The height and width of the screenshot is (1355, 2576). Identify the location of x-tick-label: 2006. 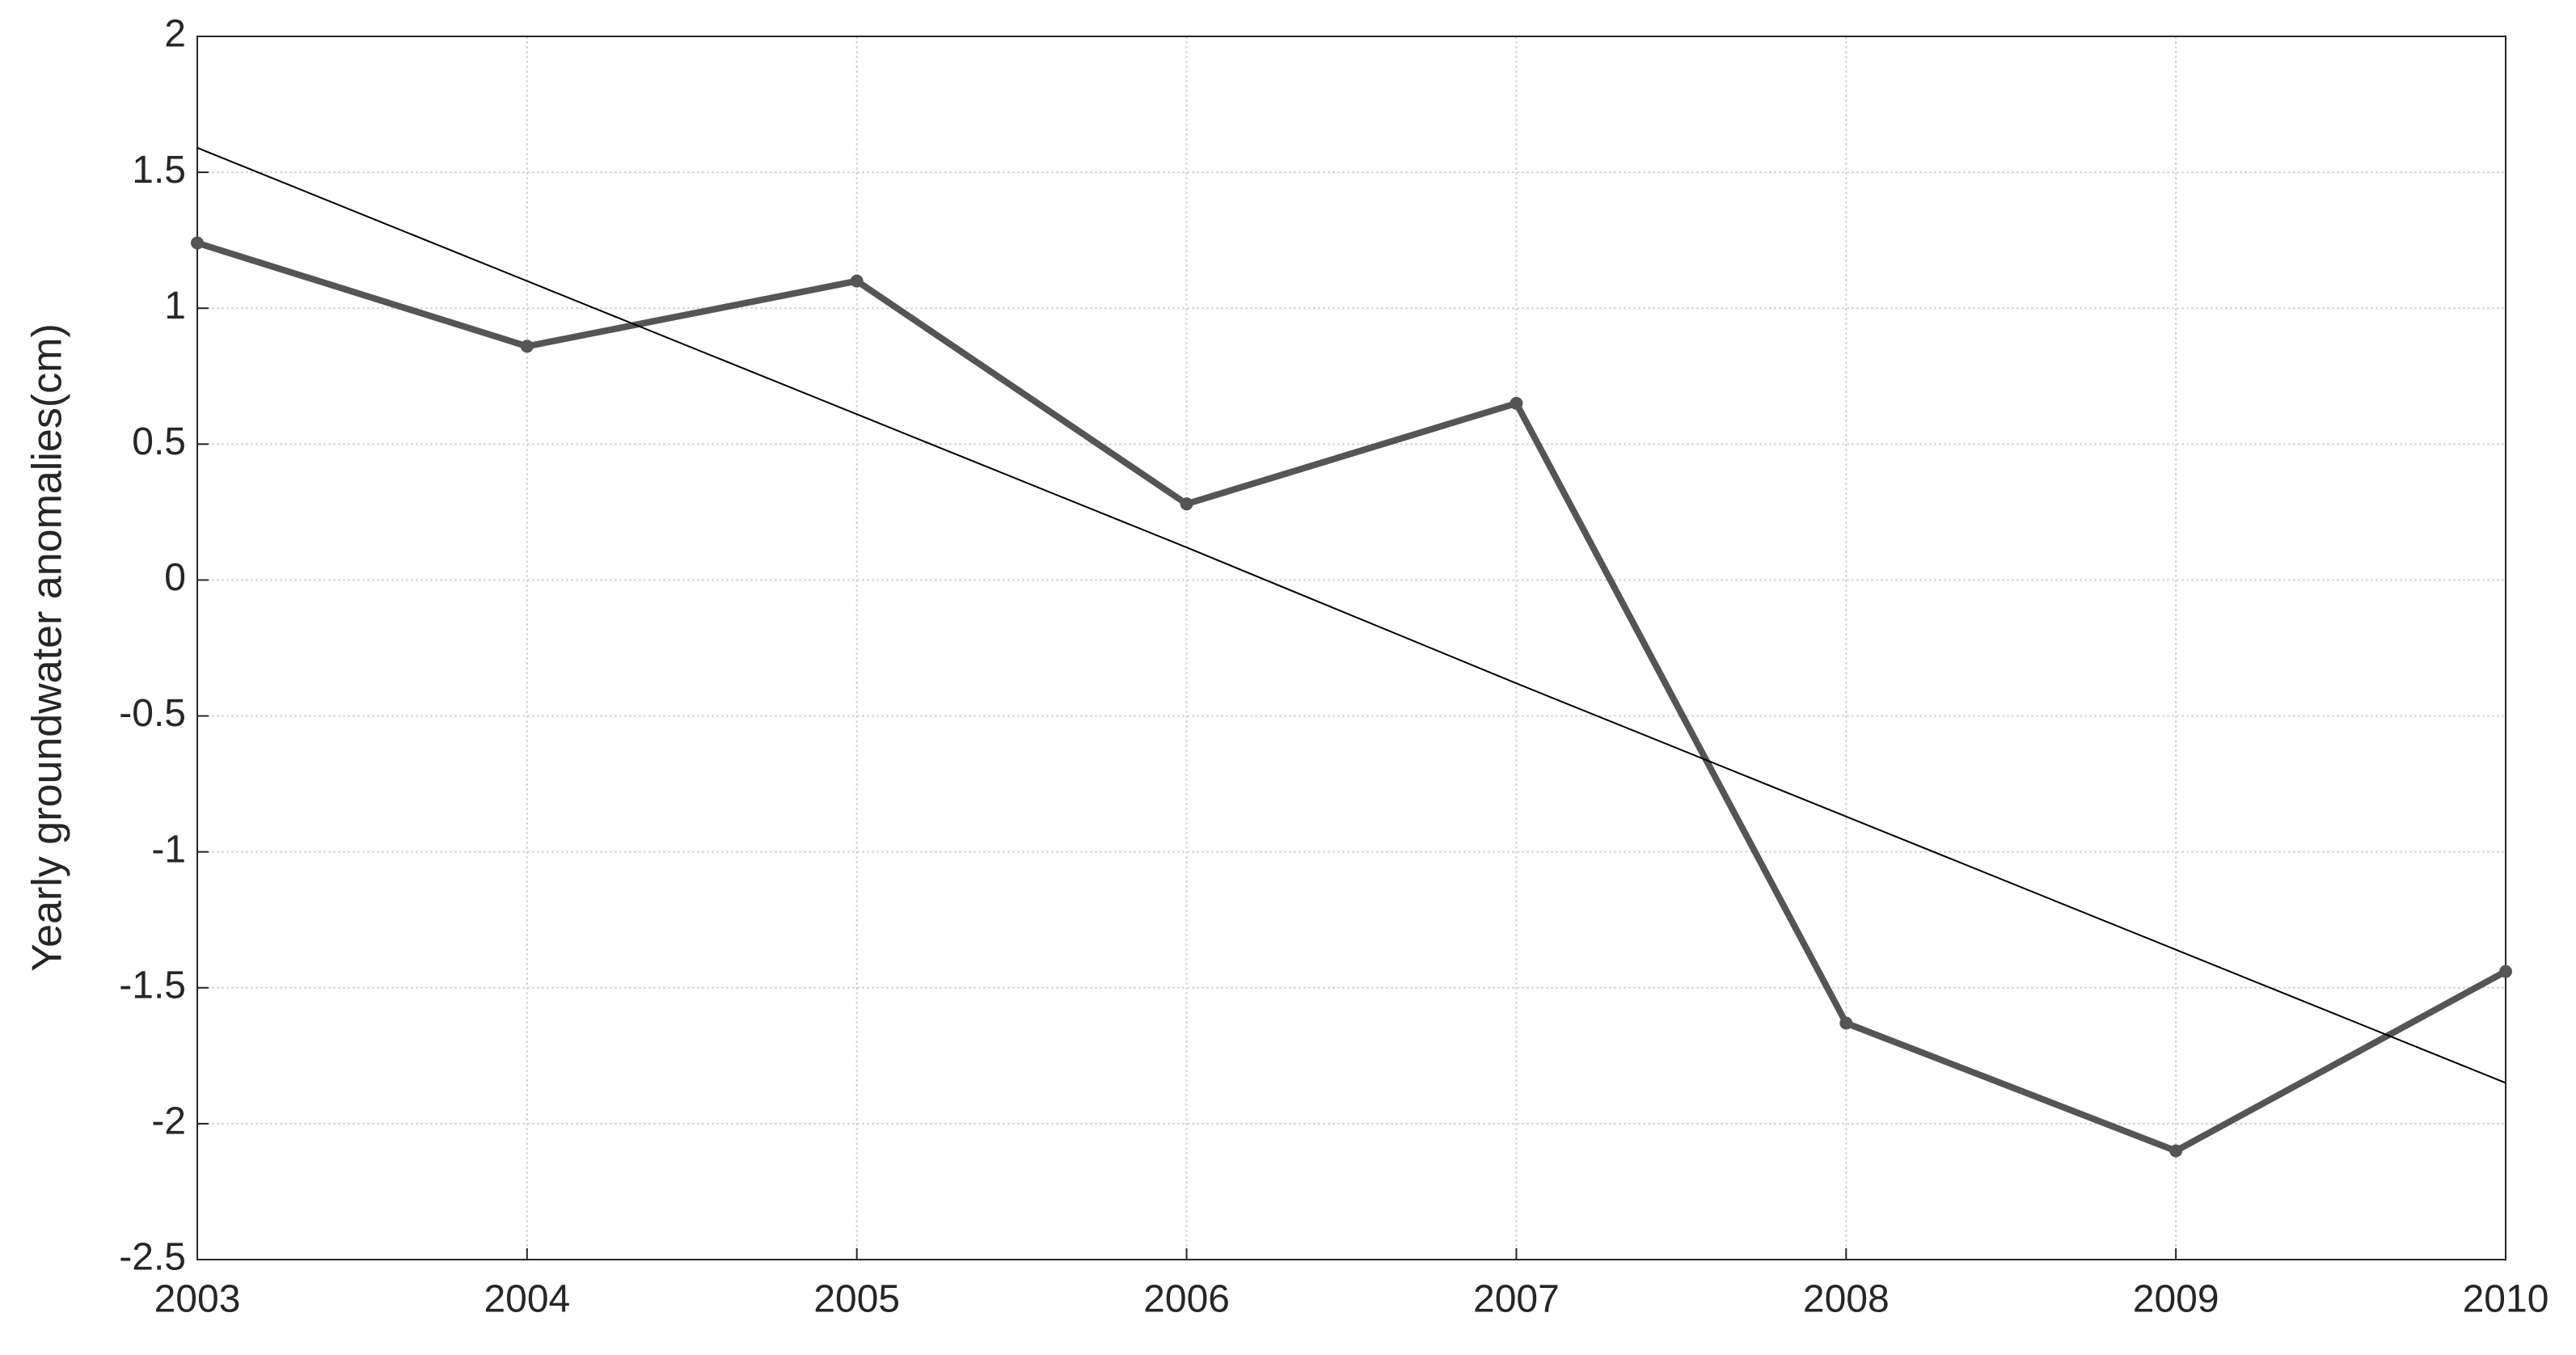
(1186, 1299).